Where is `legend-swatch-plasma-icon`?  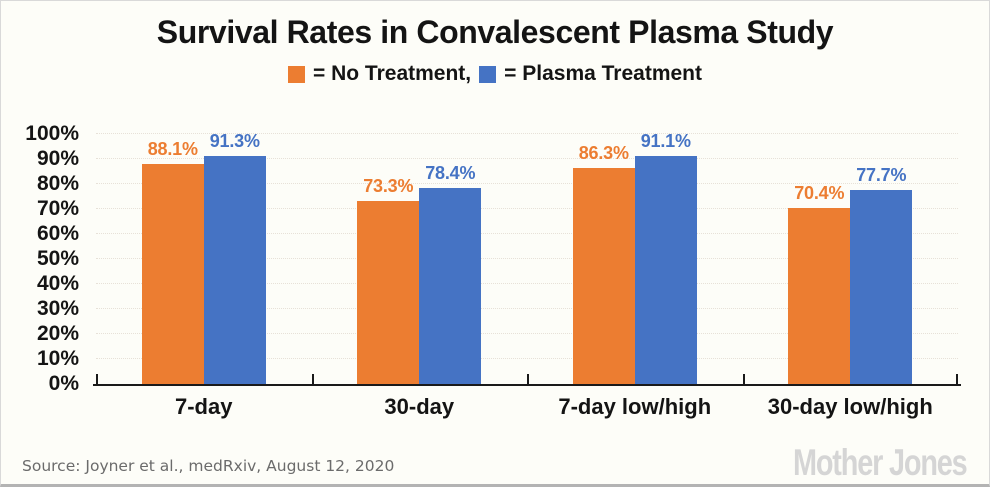 legend-swatch-plasma-icon is located at coordinates (488, 74).